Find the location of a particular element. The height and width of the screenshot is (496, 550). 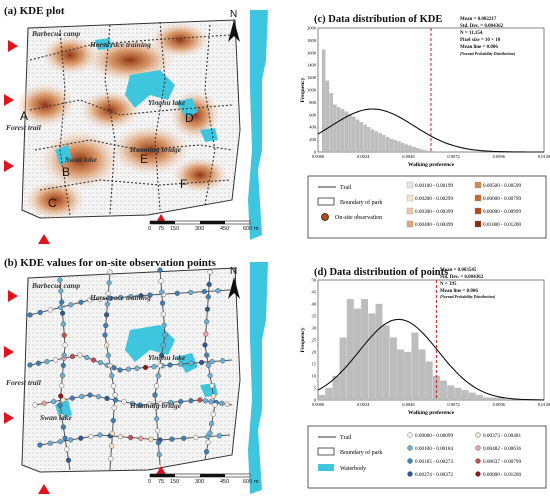

y-tick-label: 1000 is located at coordinates (312, 90).